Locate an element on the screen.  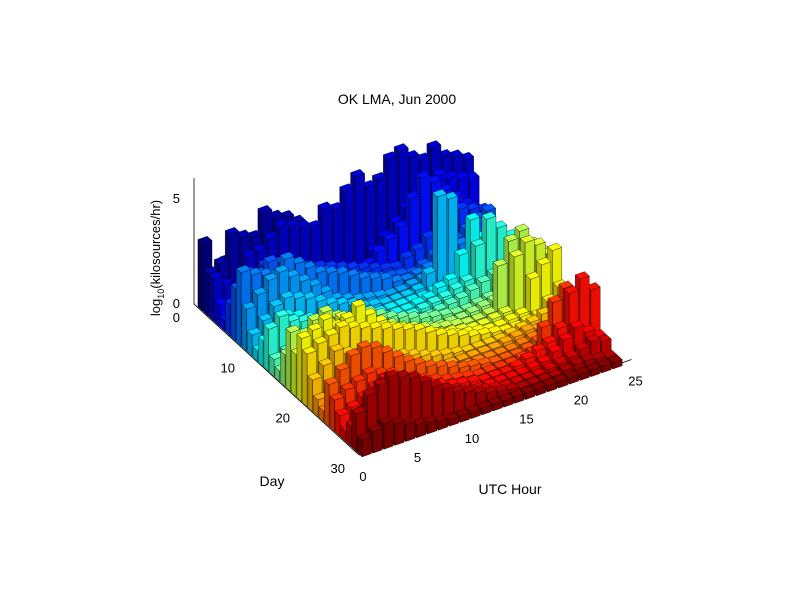
x-tick-label: 5 is located at coordinates (417, 457).